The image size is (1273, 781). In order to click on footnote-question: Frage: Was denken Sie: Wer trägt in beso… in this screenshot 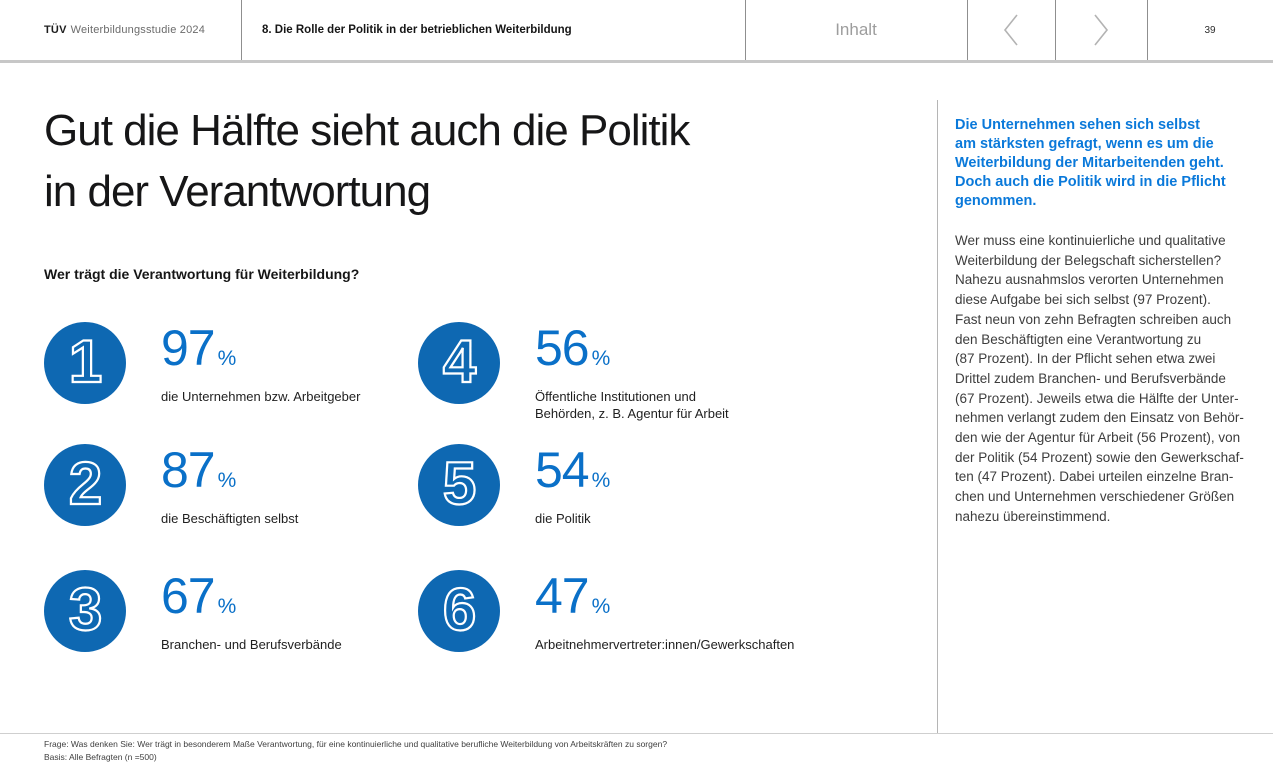, I will do `click(356, 744)`.